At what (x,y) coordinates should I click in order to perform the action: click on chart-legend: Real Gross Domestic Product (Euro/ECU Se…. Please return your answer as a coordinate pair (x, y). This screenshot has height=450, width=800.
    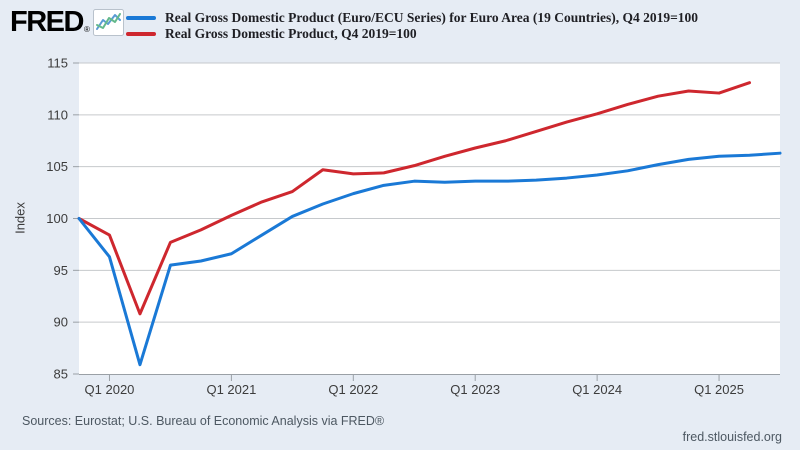
    Looking at the image, I should click on (412, 26).